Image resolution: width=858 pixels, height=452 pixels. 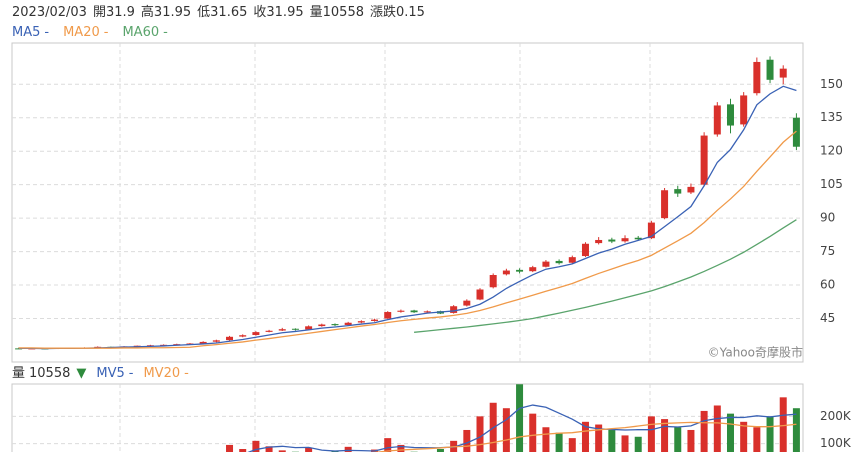 What do you see at coordinates (513, 418) in the screenshot?
I see `plot-area` at bounding box center [513, 418].